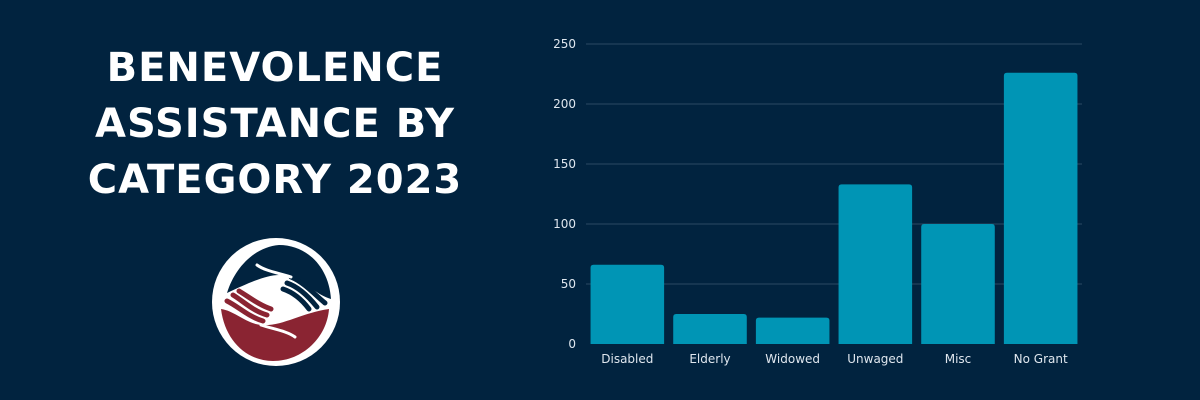  What do you see at coordinates (958, 284) in the screenshot?
I see `bar-misc` at bounding box center [958, 284].